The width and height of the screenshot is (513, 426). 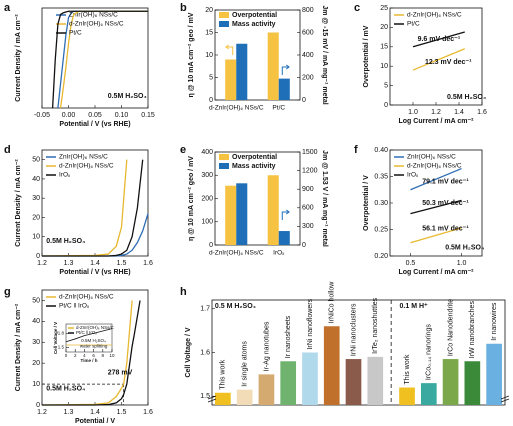 I want to click on y-tick-label: 1.7, so click(x=205, y=309).